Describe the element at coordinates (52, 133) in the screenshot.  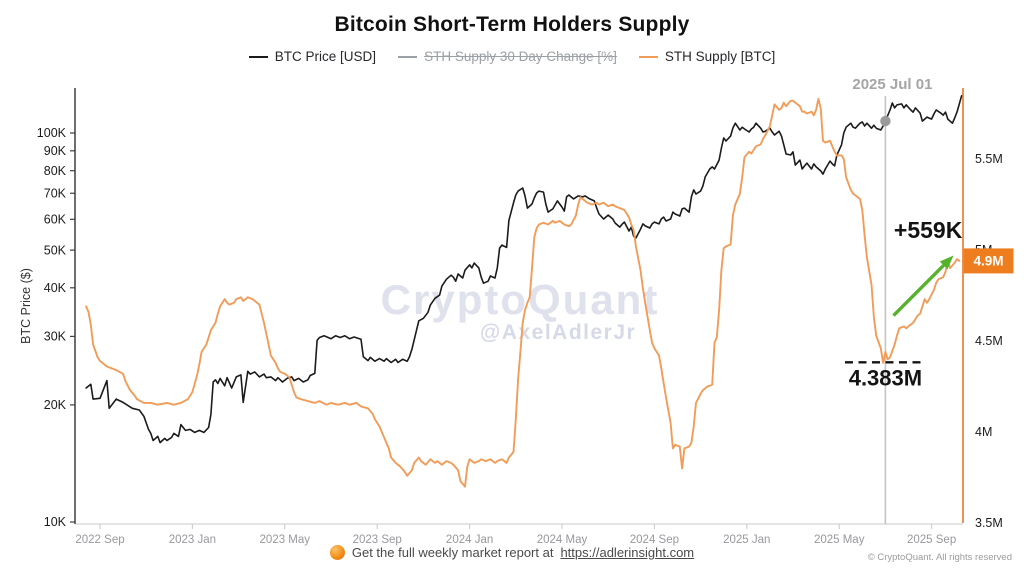
I see `y-left-tick-label: 100K` at that location.